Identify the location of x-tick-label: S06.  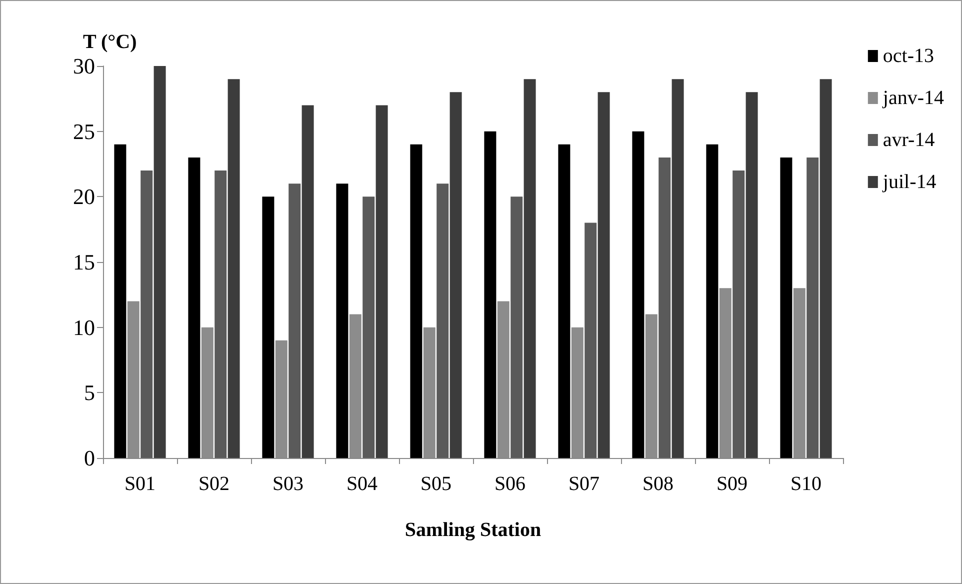
(510, 484).